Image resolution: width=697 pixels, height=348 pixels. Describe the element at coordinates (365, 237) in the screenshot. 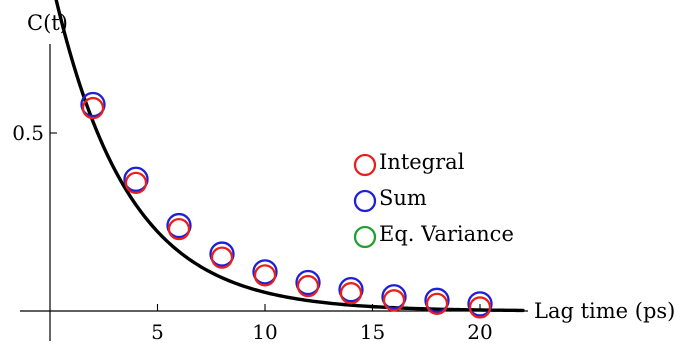

I see `legend-marker-eq-variance` at that location.